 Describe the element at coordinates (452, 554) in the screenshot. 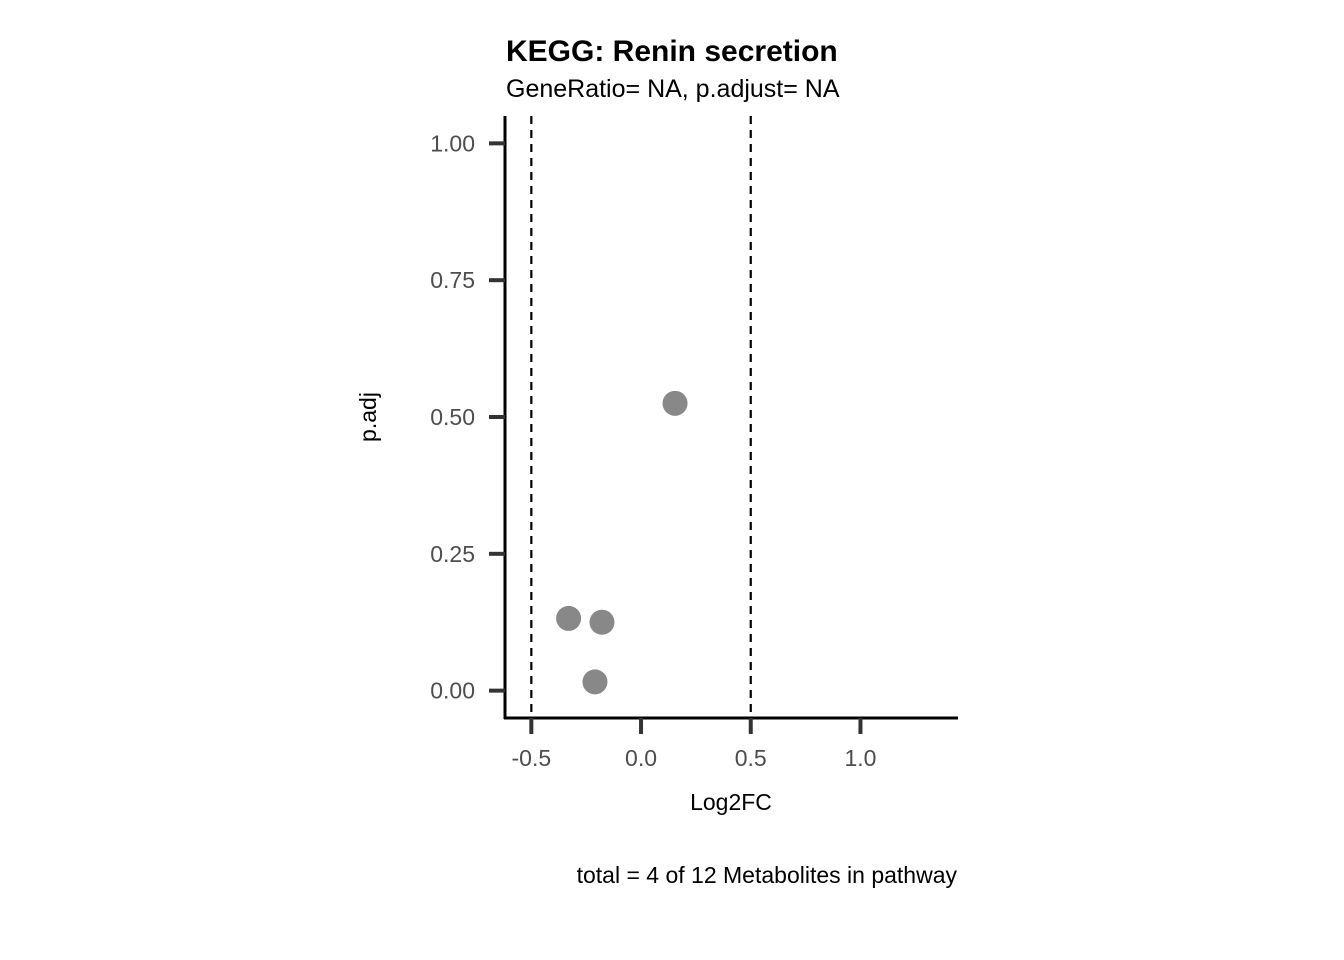

I see `y-tick-label-1: 0.25` at that location.